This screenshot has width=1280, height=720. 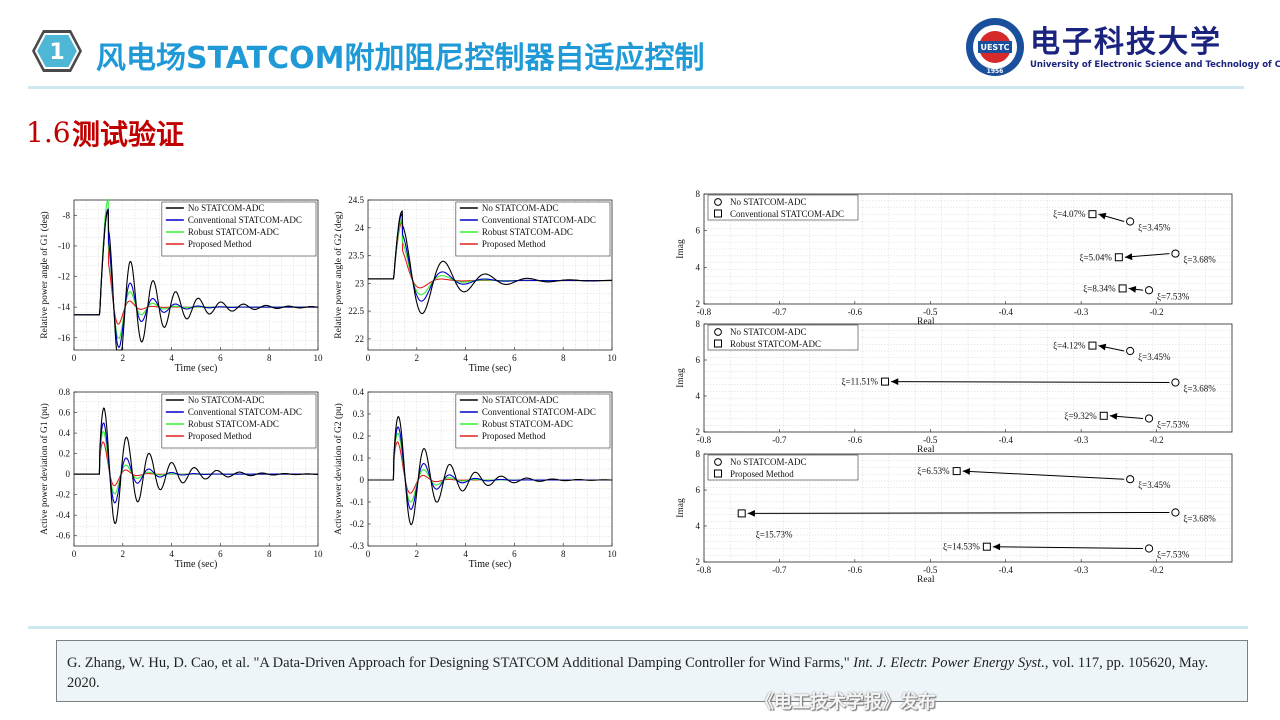 What do you see at coordinates (400, 58) in the screenshot?
I see `page-title: 风电场STATCOM附加阻尼控制器自适应控制` at bounding box center [400, 58].